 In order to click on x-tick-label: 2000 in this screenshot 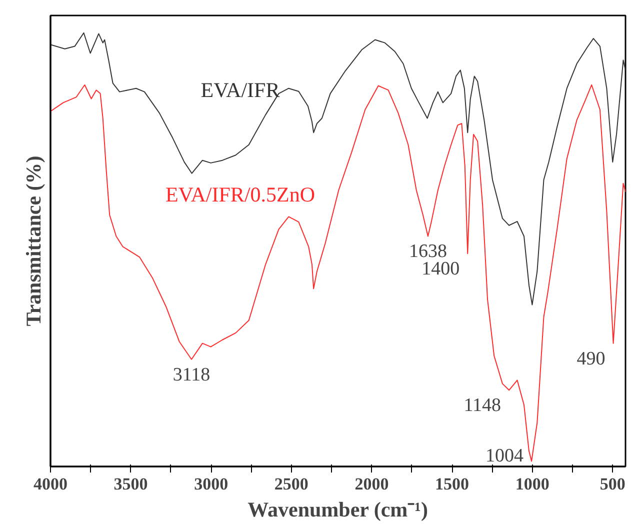, I will do `click(371, 484)`.